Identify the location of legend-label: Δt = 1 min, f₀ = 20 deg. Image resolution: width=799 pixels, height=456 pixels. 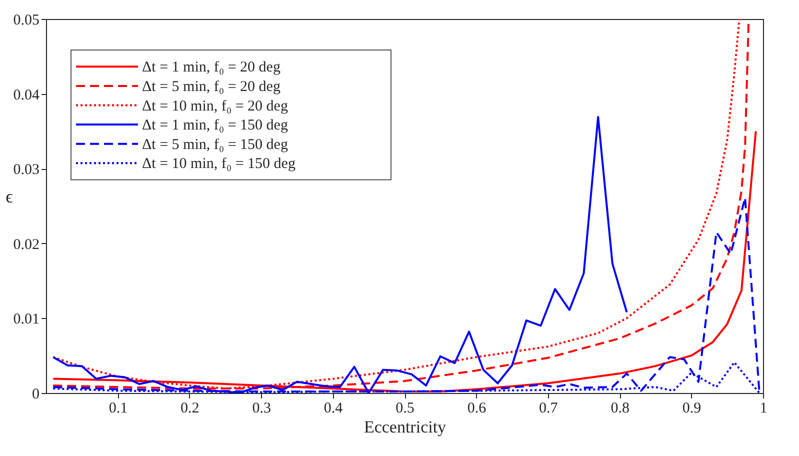
(211, 68).